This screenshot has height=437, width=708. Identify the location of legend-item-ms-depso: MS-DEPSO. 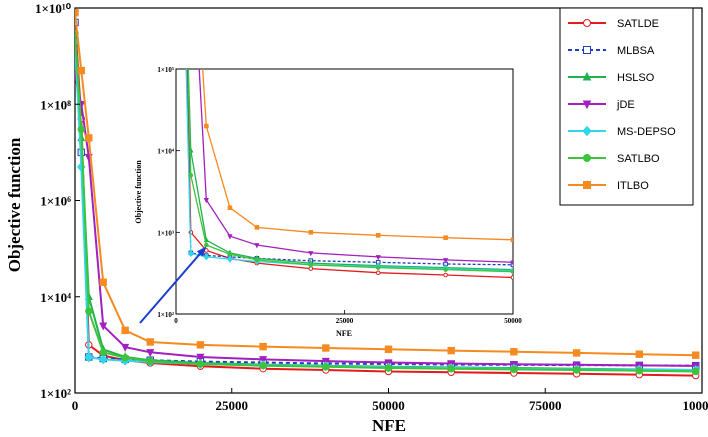
(622, 131).